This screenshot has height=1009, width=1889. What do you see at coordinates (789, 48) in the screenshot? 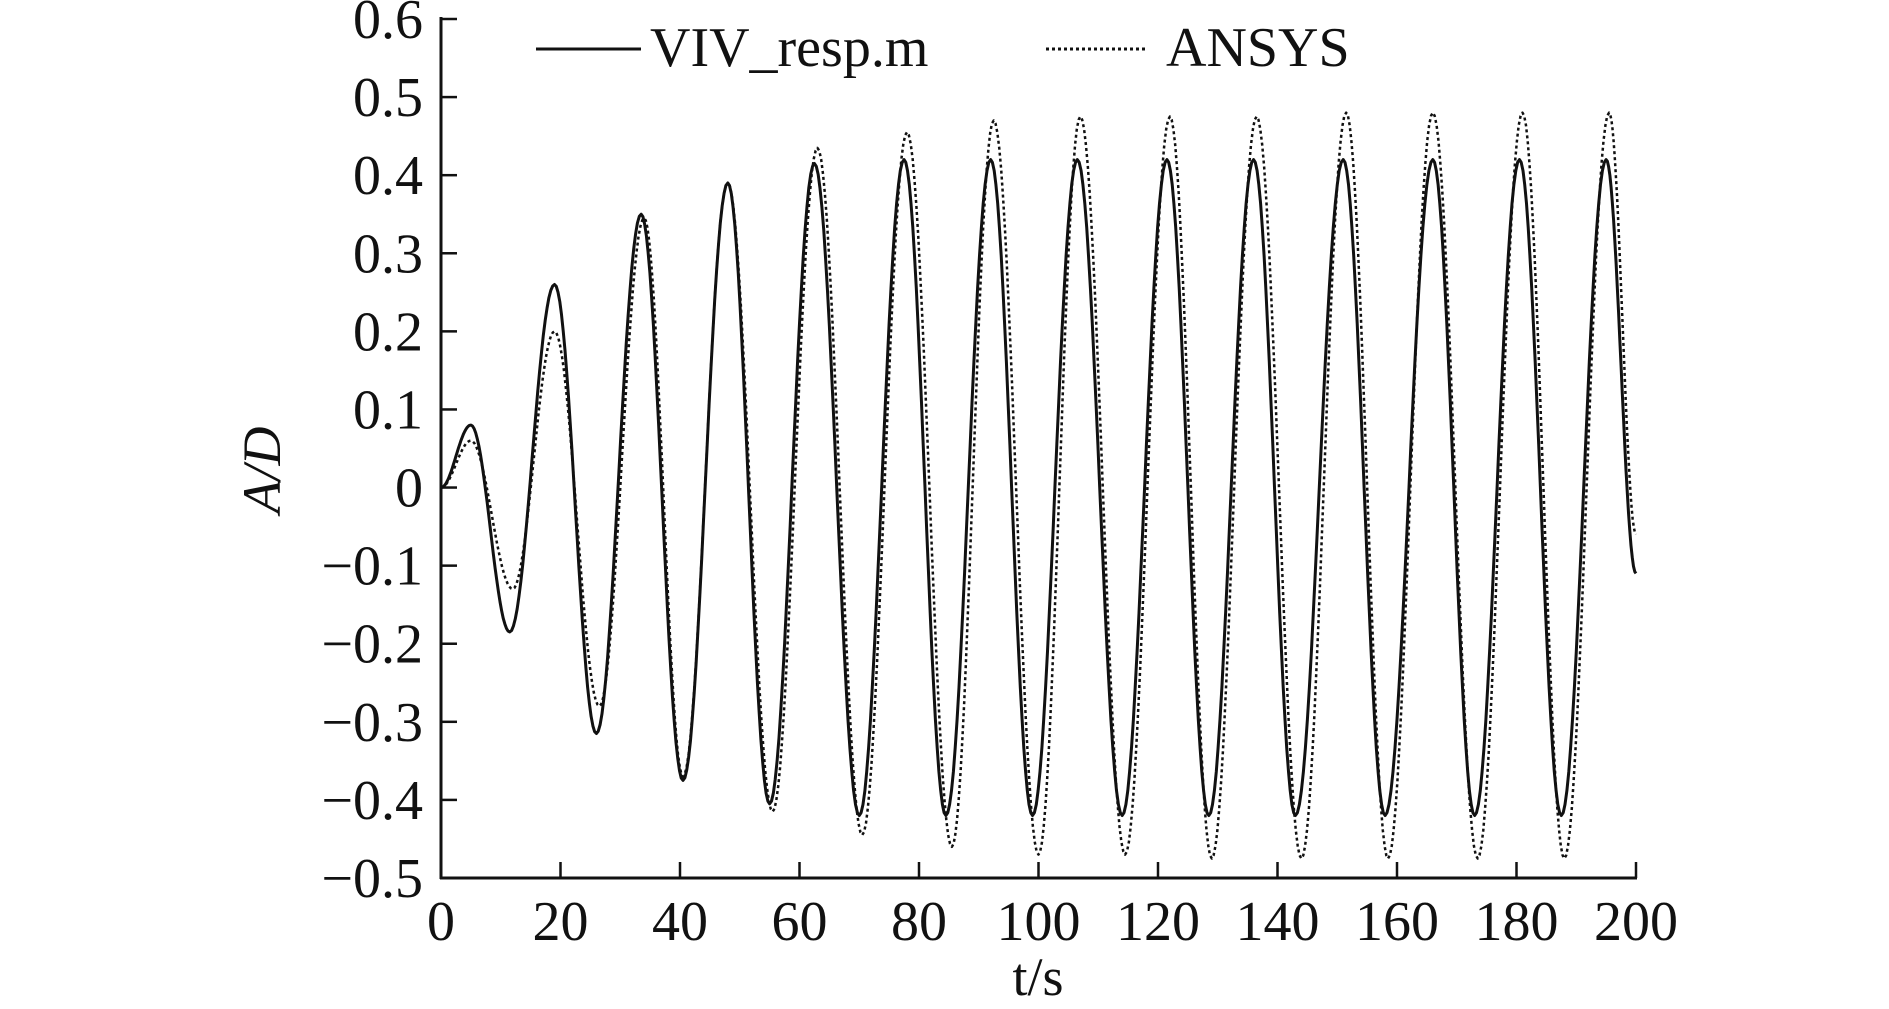
I see `legend-label-viv: VIV_resp.m` at bounding box center [789, 48].